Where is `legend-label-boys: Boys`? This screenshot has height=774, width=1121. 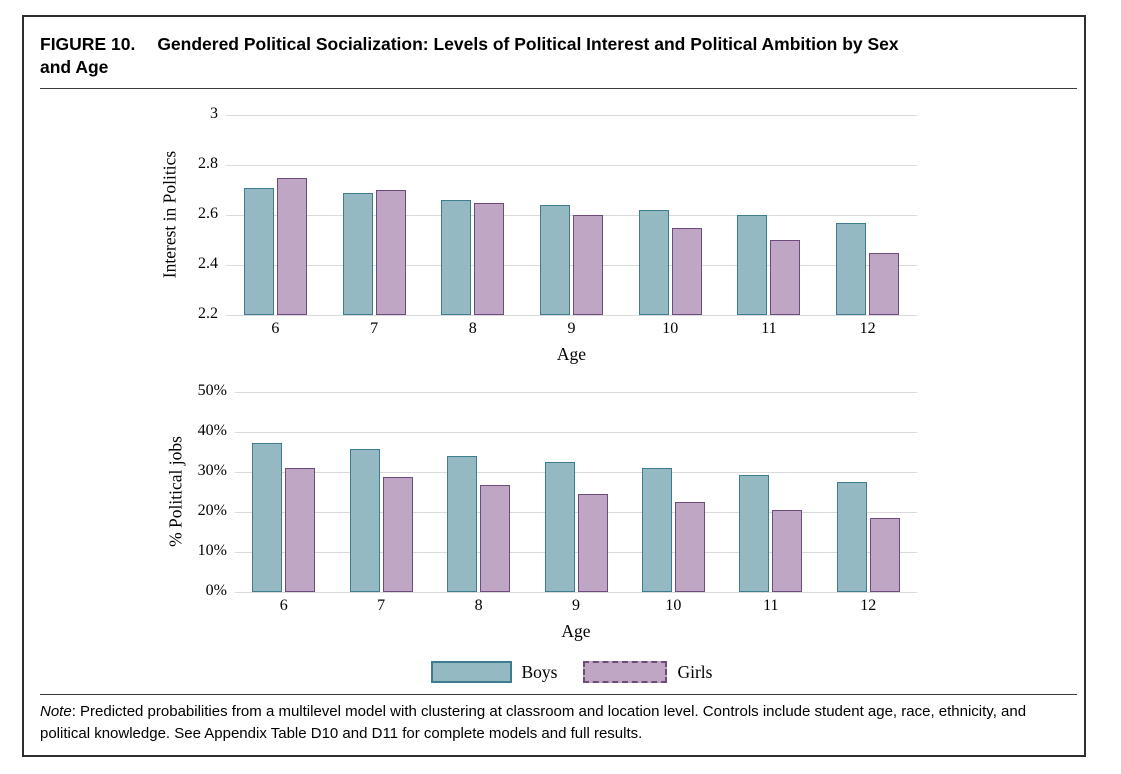 legend-label-boys: Boys is located at coordinates (539, 671).